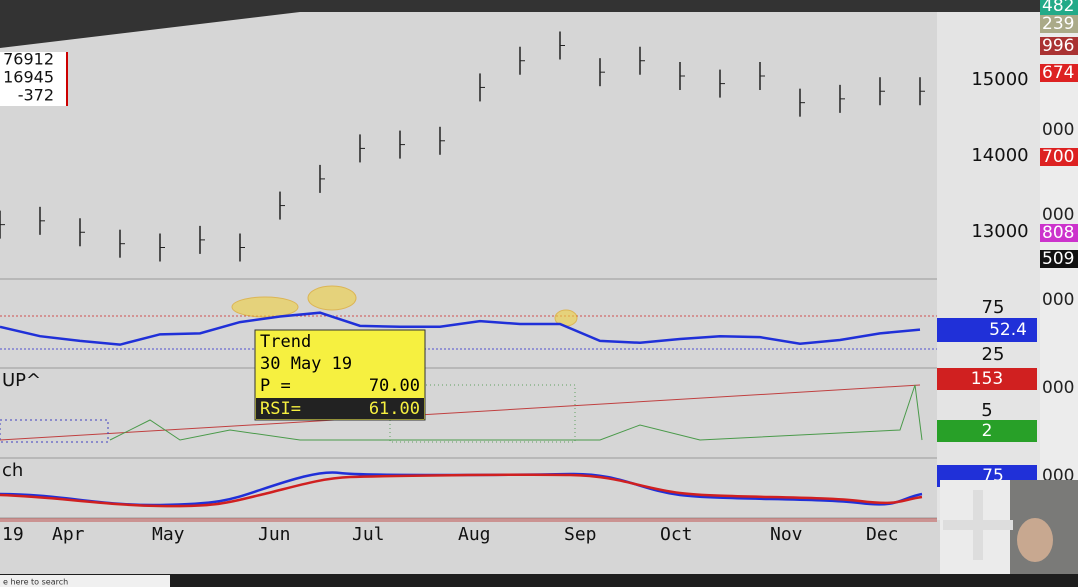 Image resolution: width=1078 pixels, height=587 pixels. What do you see at coordinates (882, 534) in the screenshot?
I see `month-label: Dec` at bounding box center [882, 534].